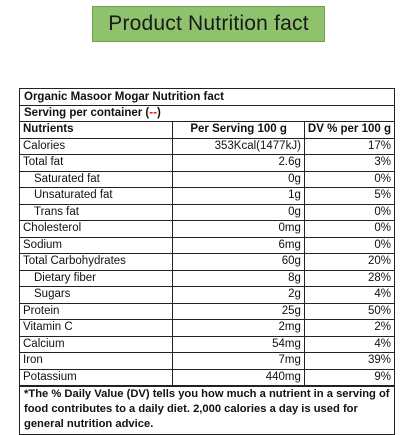  What do you see at coordinates (97, 179) in the screenshot?
I see `nutrient-name: Saturated fat` at bounding box center [97, 179].